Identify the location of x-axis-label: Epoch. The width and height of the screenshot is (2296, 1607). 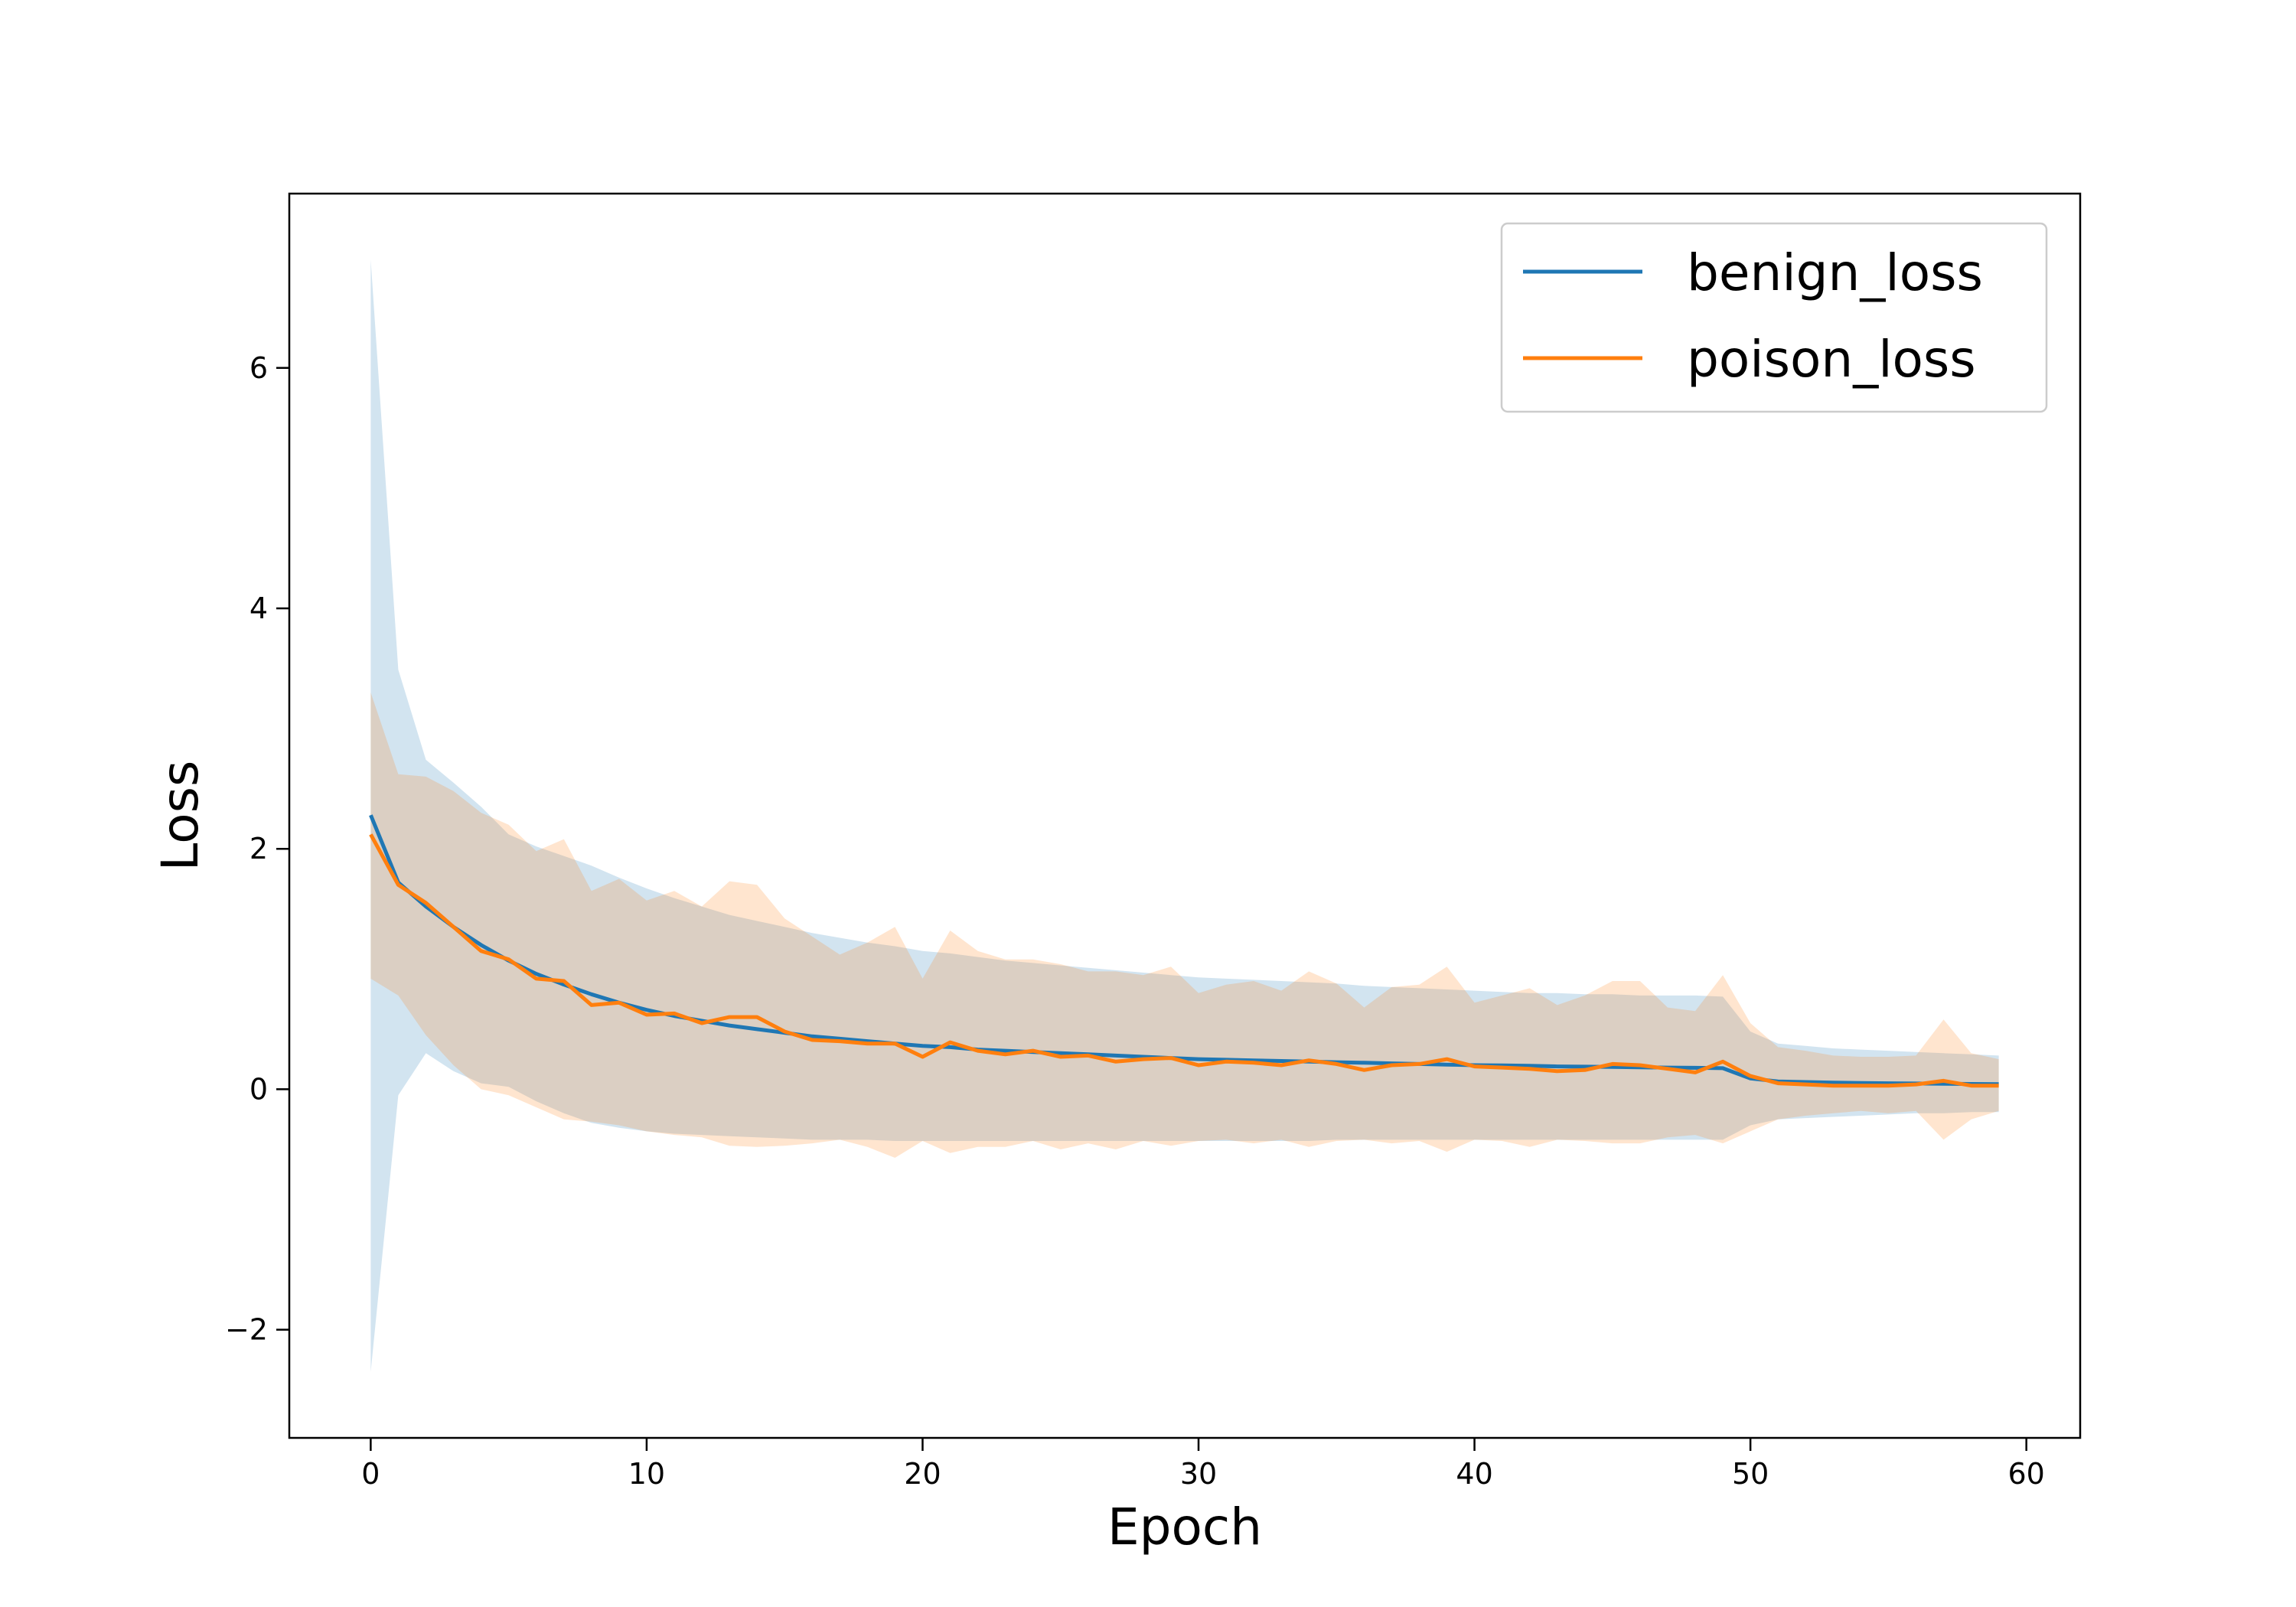
(1184, 1527).